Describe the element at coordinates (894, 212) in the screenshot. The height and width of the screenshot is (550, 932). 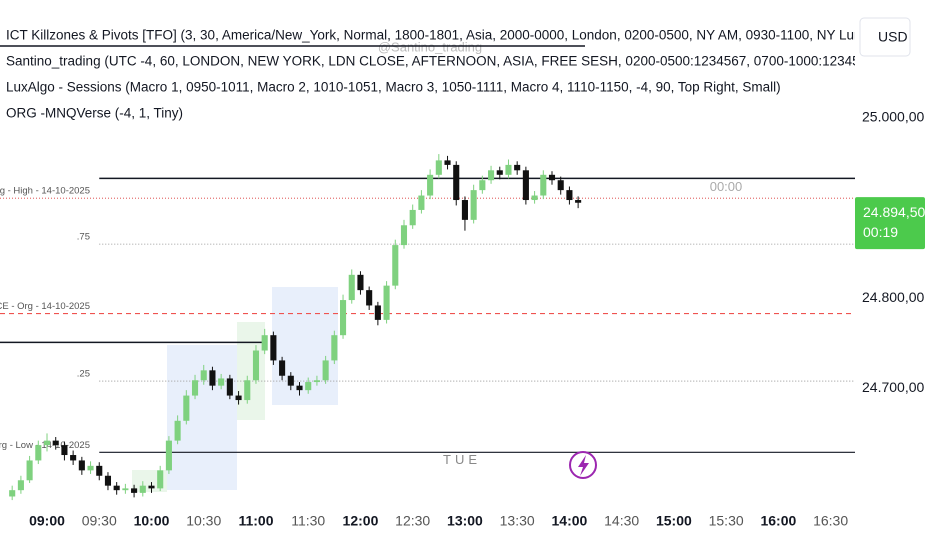
I see `current-price-label: 24.894,50` at that location.